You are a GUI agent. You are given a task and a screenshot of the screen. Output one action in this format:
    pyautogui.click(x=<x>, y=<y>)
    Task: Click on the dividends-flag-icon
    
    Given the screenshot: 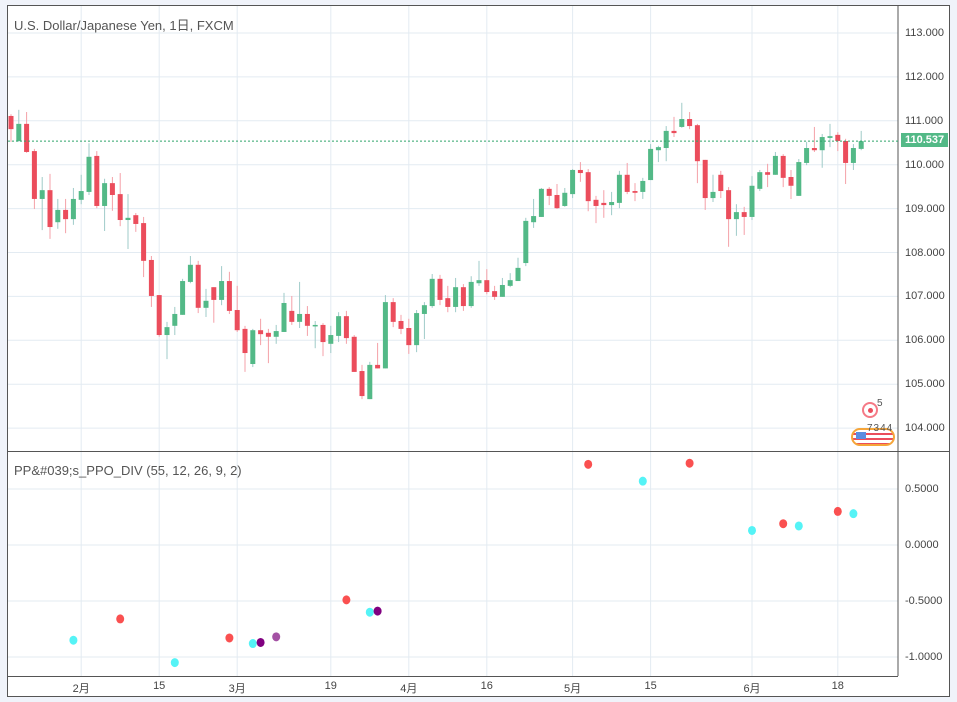 What is the action you would take?
    pyautogui.click(x=873, y=437)
    